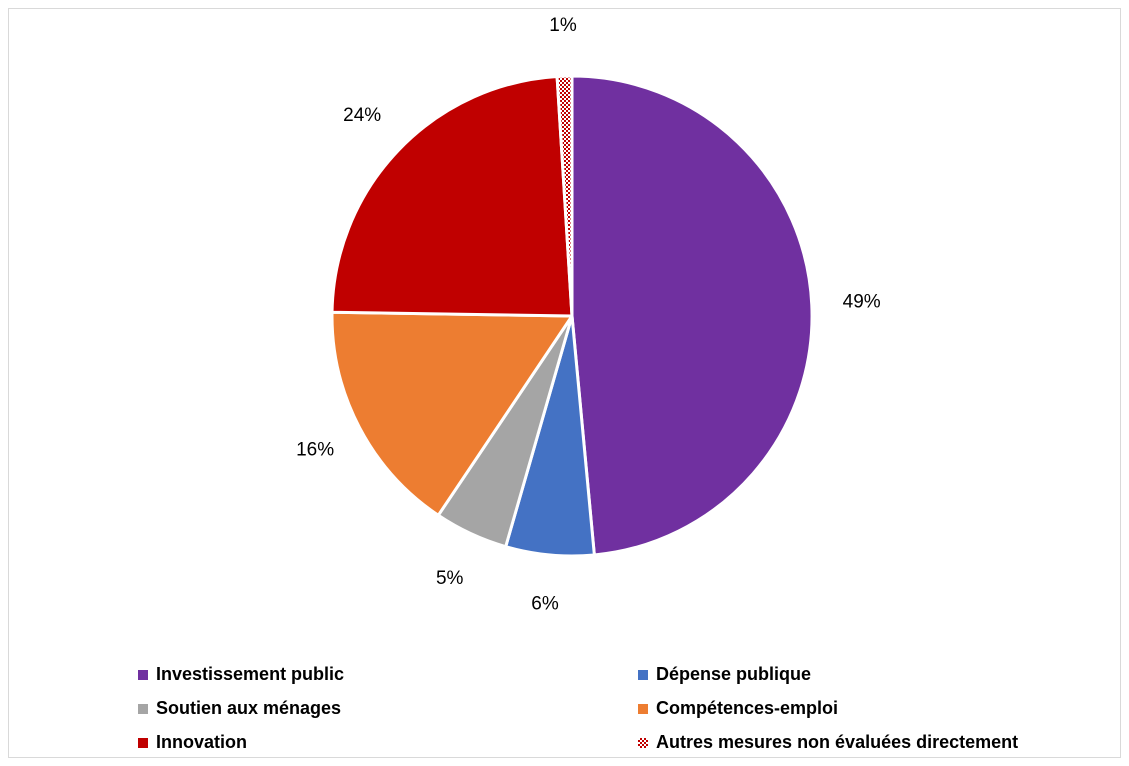 Image resolution: width=1129 pixels, height=766 pixels. Describe the element at coordinates (563, 25) in the screenshot. I see `data-label-autres-mesures-non-evaluees-directement: 1%` at that location.